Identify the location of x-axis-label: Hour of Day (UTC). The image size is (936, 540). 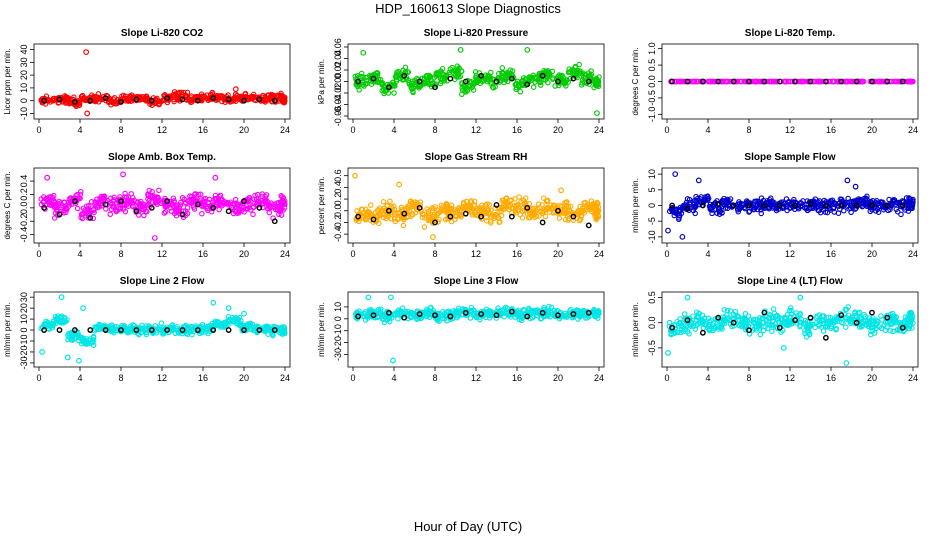
(468, 526).